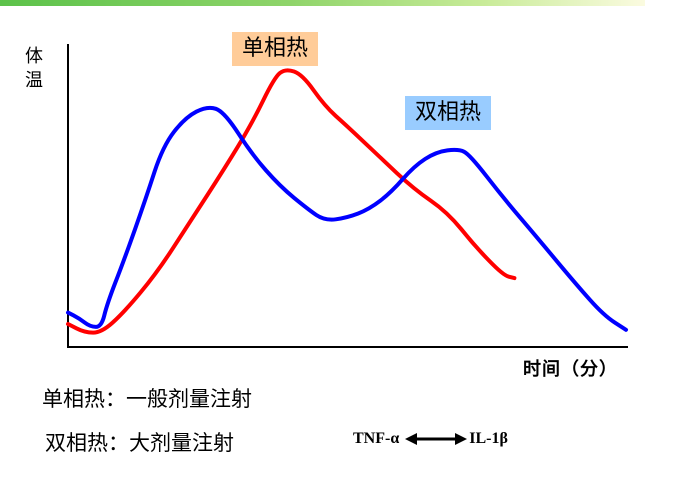  I want to click on x-axis-label: 时间（分）, so click(570, 369).